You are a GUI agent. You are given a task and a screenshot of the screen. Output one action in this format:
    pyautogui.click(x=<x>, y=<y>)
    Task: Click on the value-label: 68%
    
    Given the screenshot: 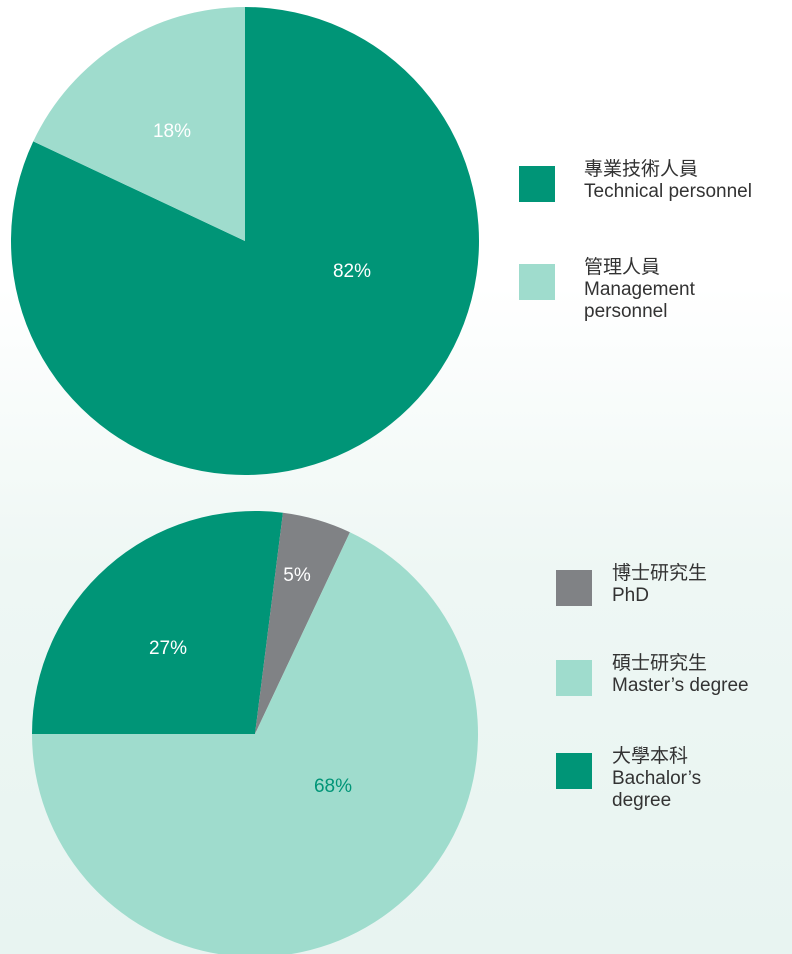 What is the action you would take?
    pyautogui.click(x=333, y=786)
    